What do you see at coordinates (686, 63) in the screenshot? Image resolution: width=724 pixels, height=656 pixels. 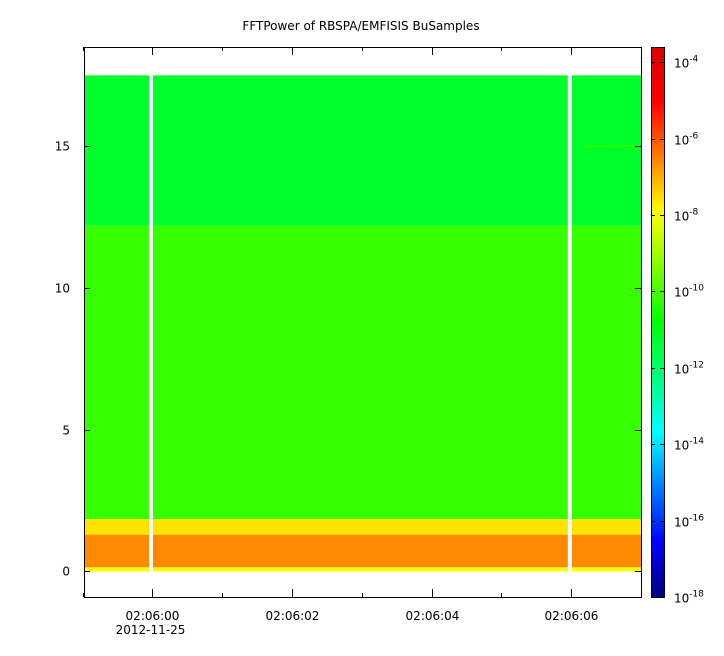 I see `colorbar-tick-label: 10⁻⁴` at bounding box center [686, 63].